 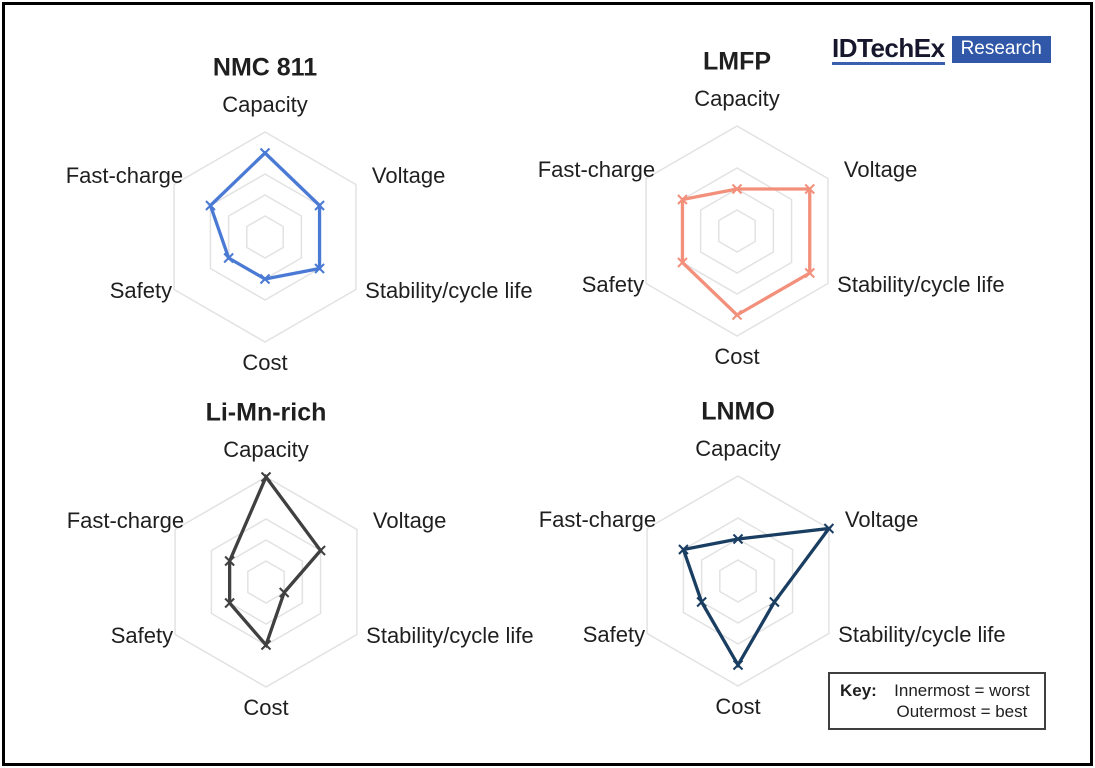 What do you see at coordinates (962, 701) in the screenshot?
I see `key-text: Innermost = worst Outermost = best` at bounding box center [962, 701].